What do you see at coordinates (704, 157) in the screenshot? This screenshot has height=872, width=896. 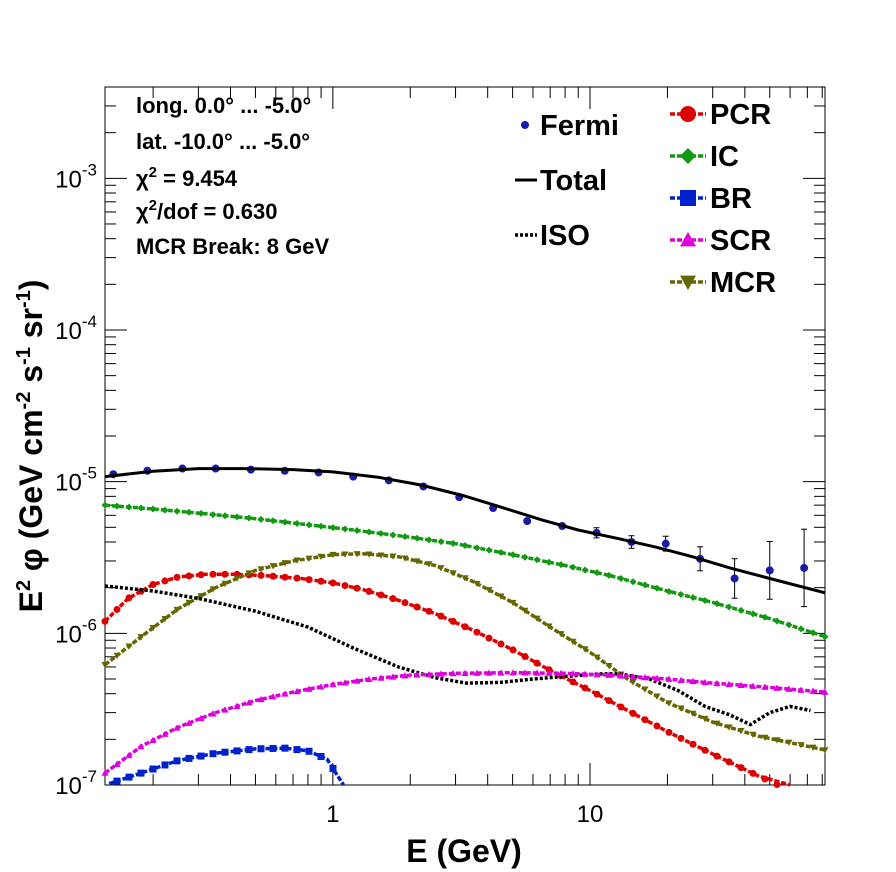 I see `legend-item-ic: IC` at bounding box center [704, 157].